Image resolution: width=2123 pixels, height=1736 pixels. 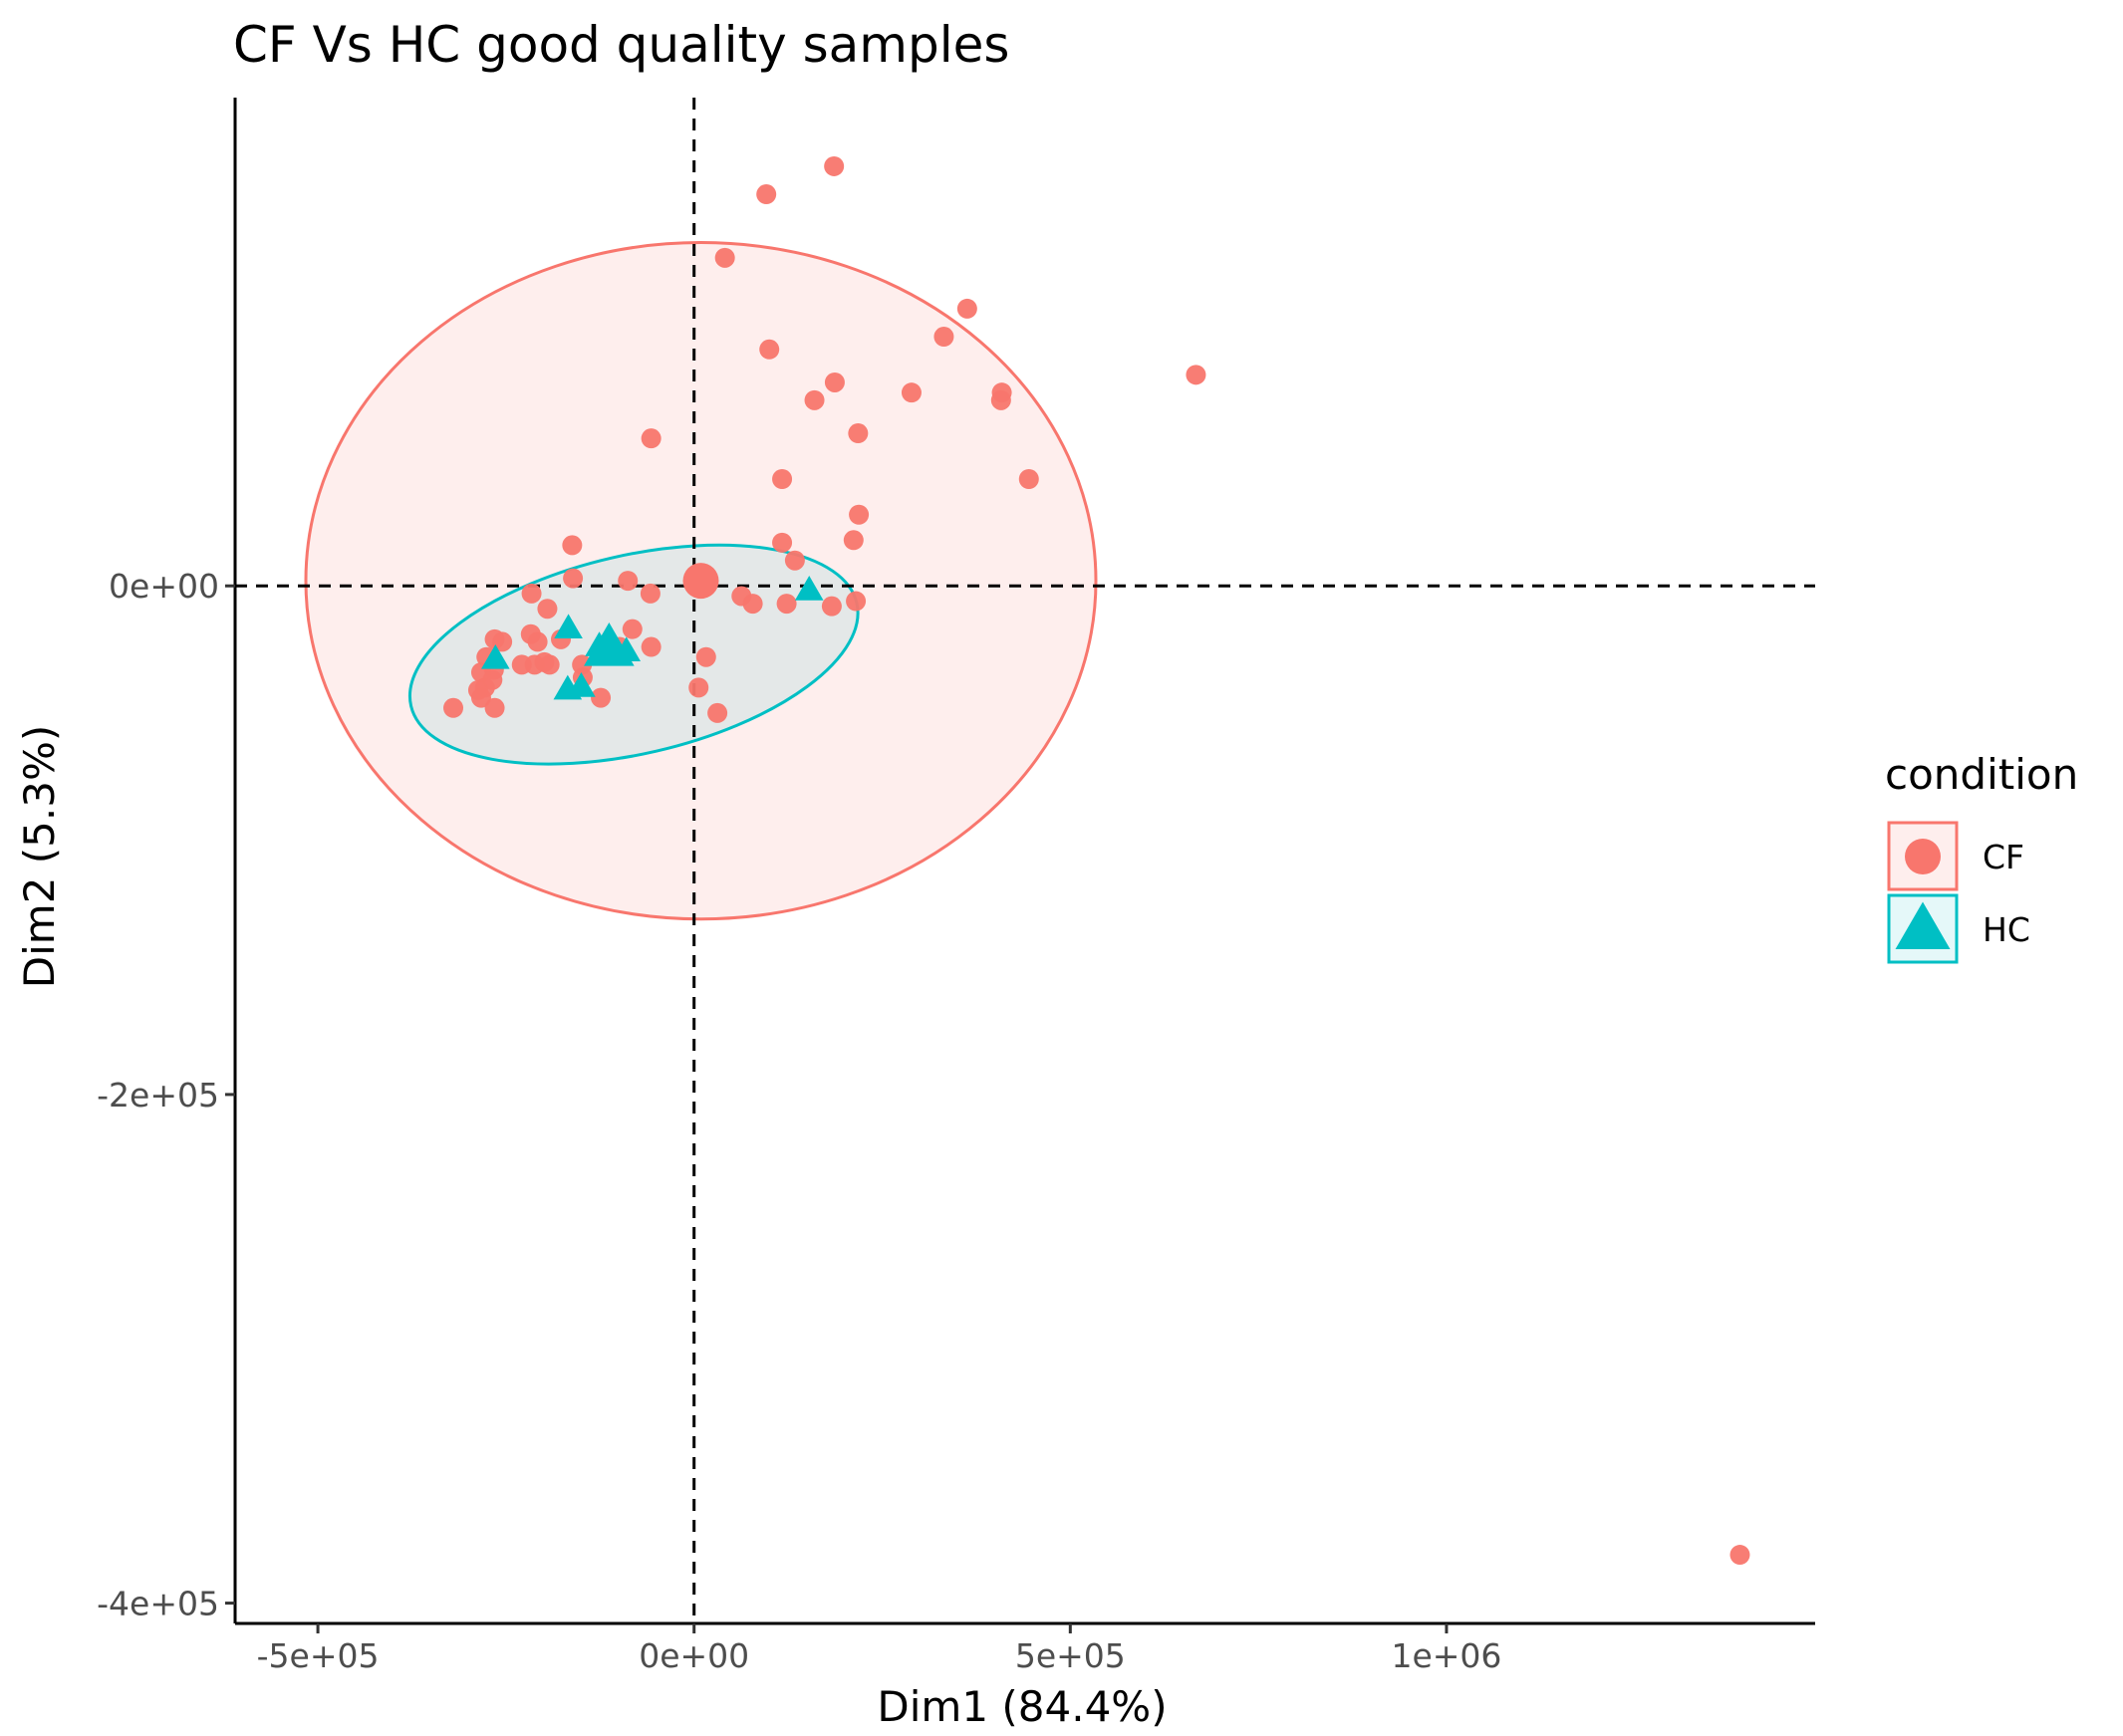 I want to click on x-tick-label: -5e+05, so click(x=318, y=1655).